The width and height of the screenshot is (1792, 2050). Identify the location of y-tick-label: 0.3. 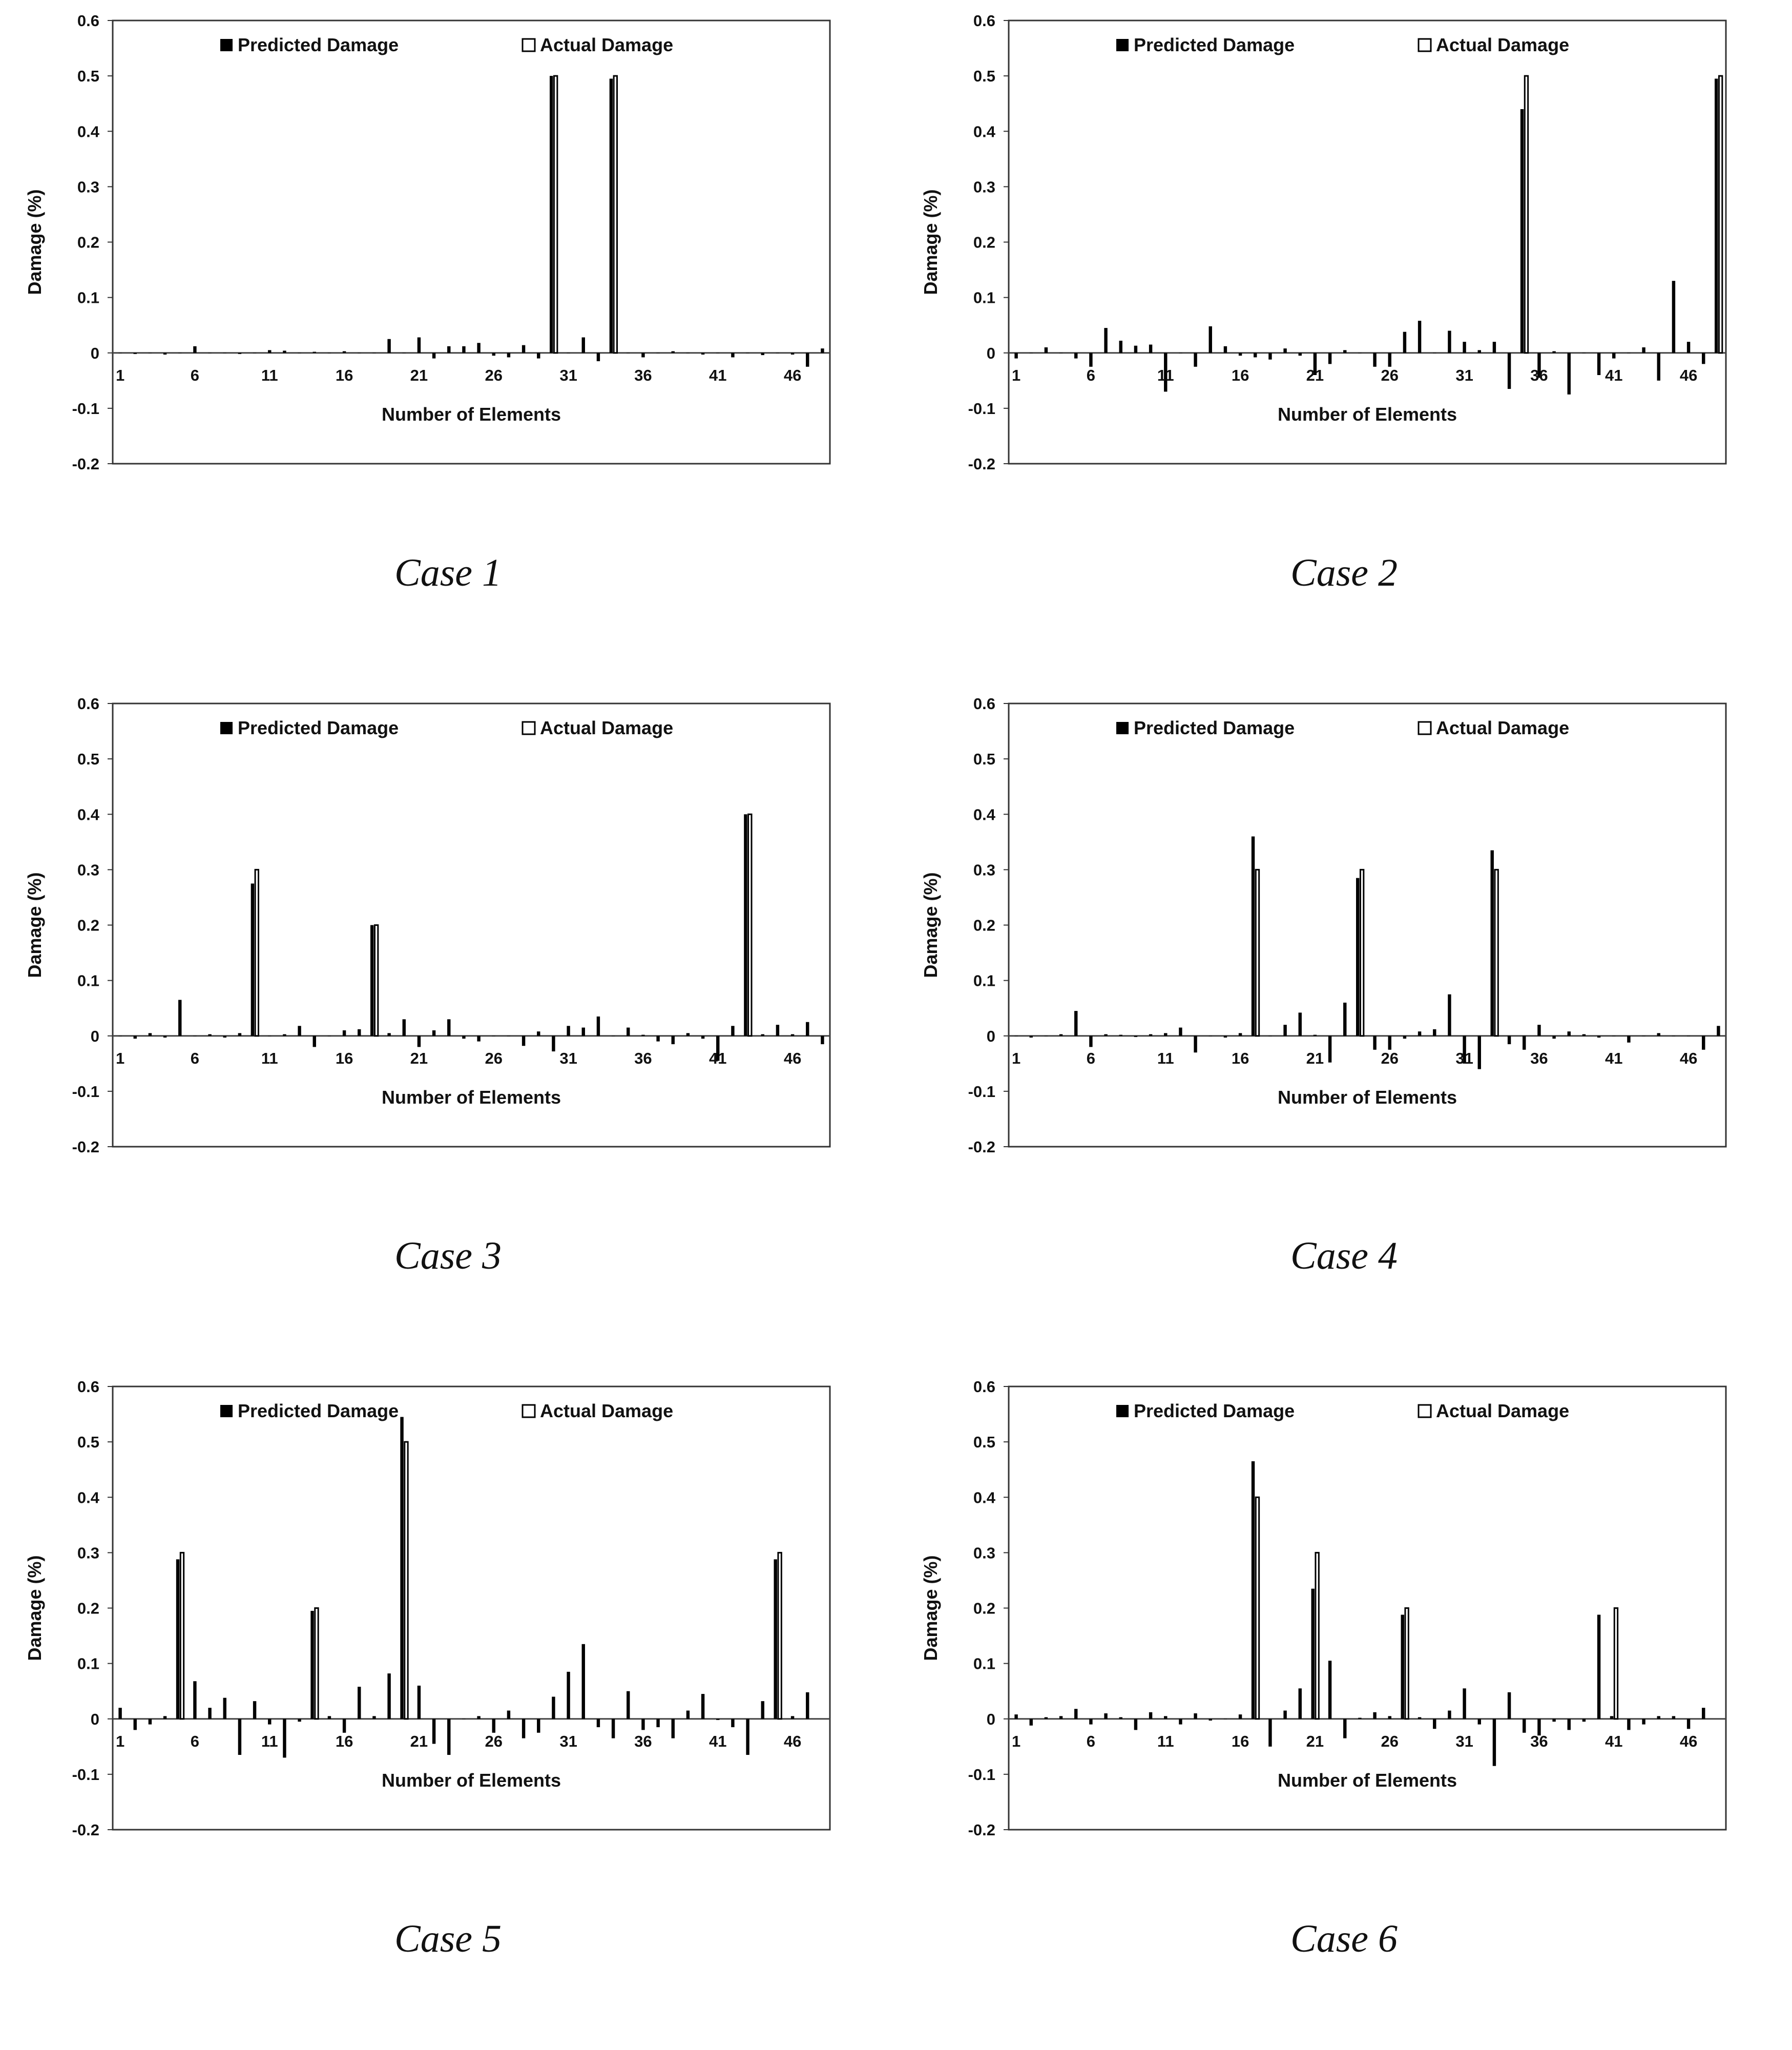
(984, 187).